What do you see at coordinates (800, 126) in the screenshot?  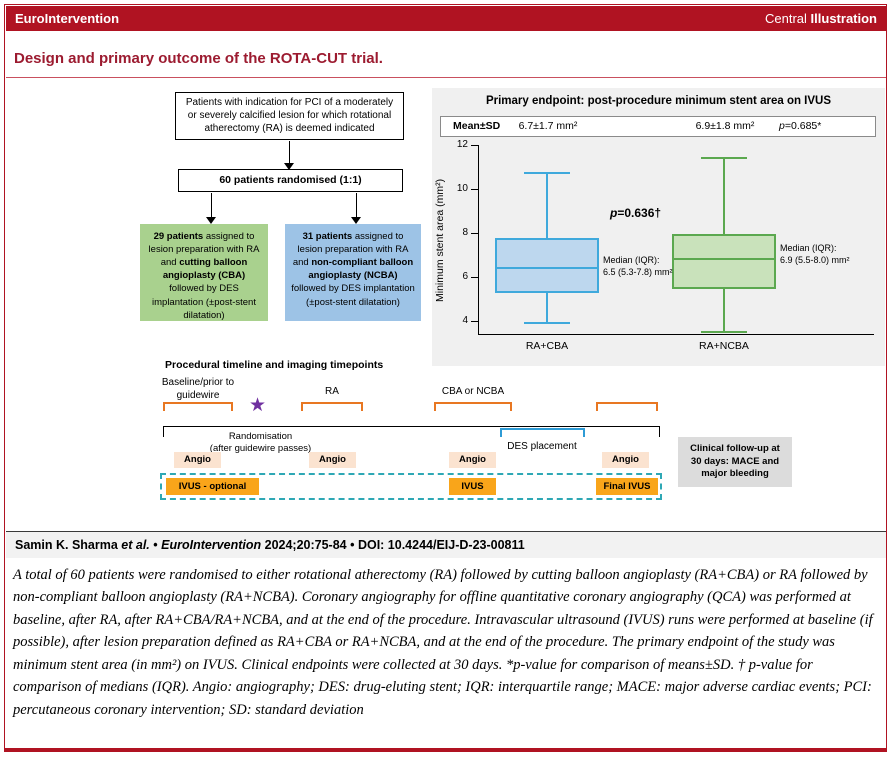 I see `mean-p-value: p=0.685*` at bounding box center [800, 126].